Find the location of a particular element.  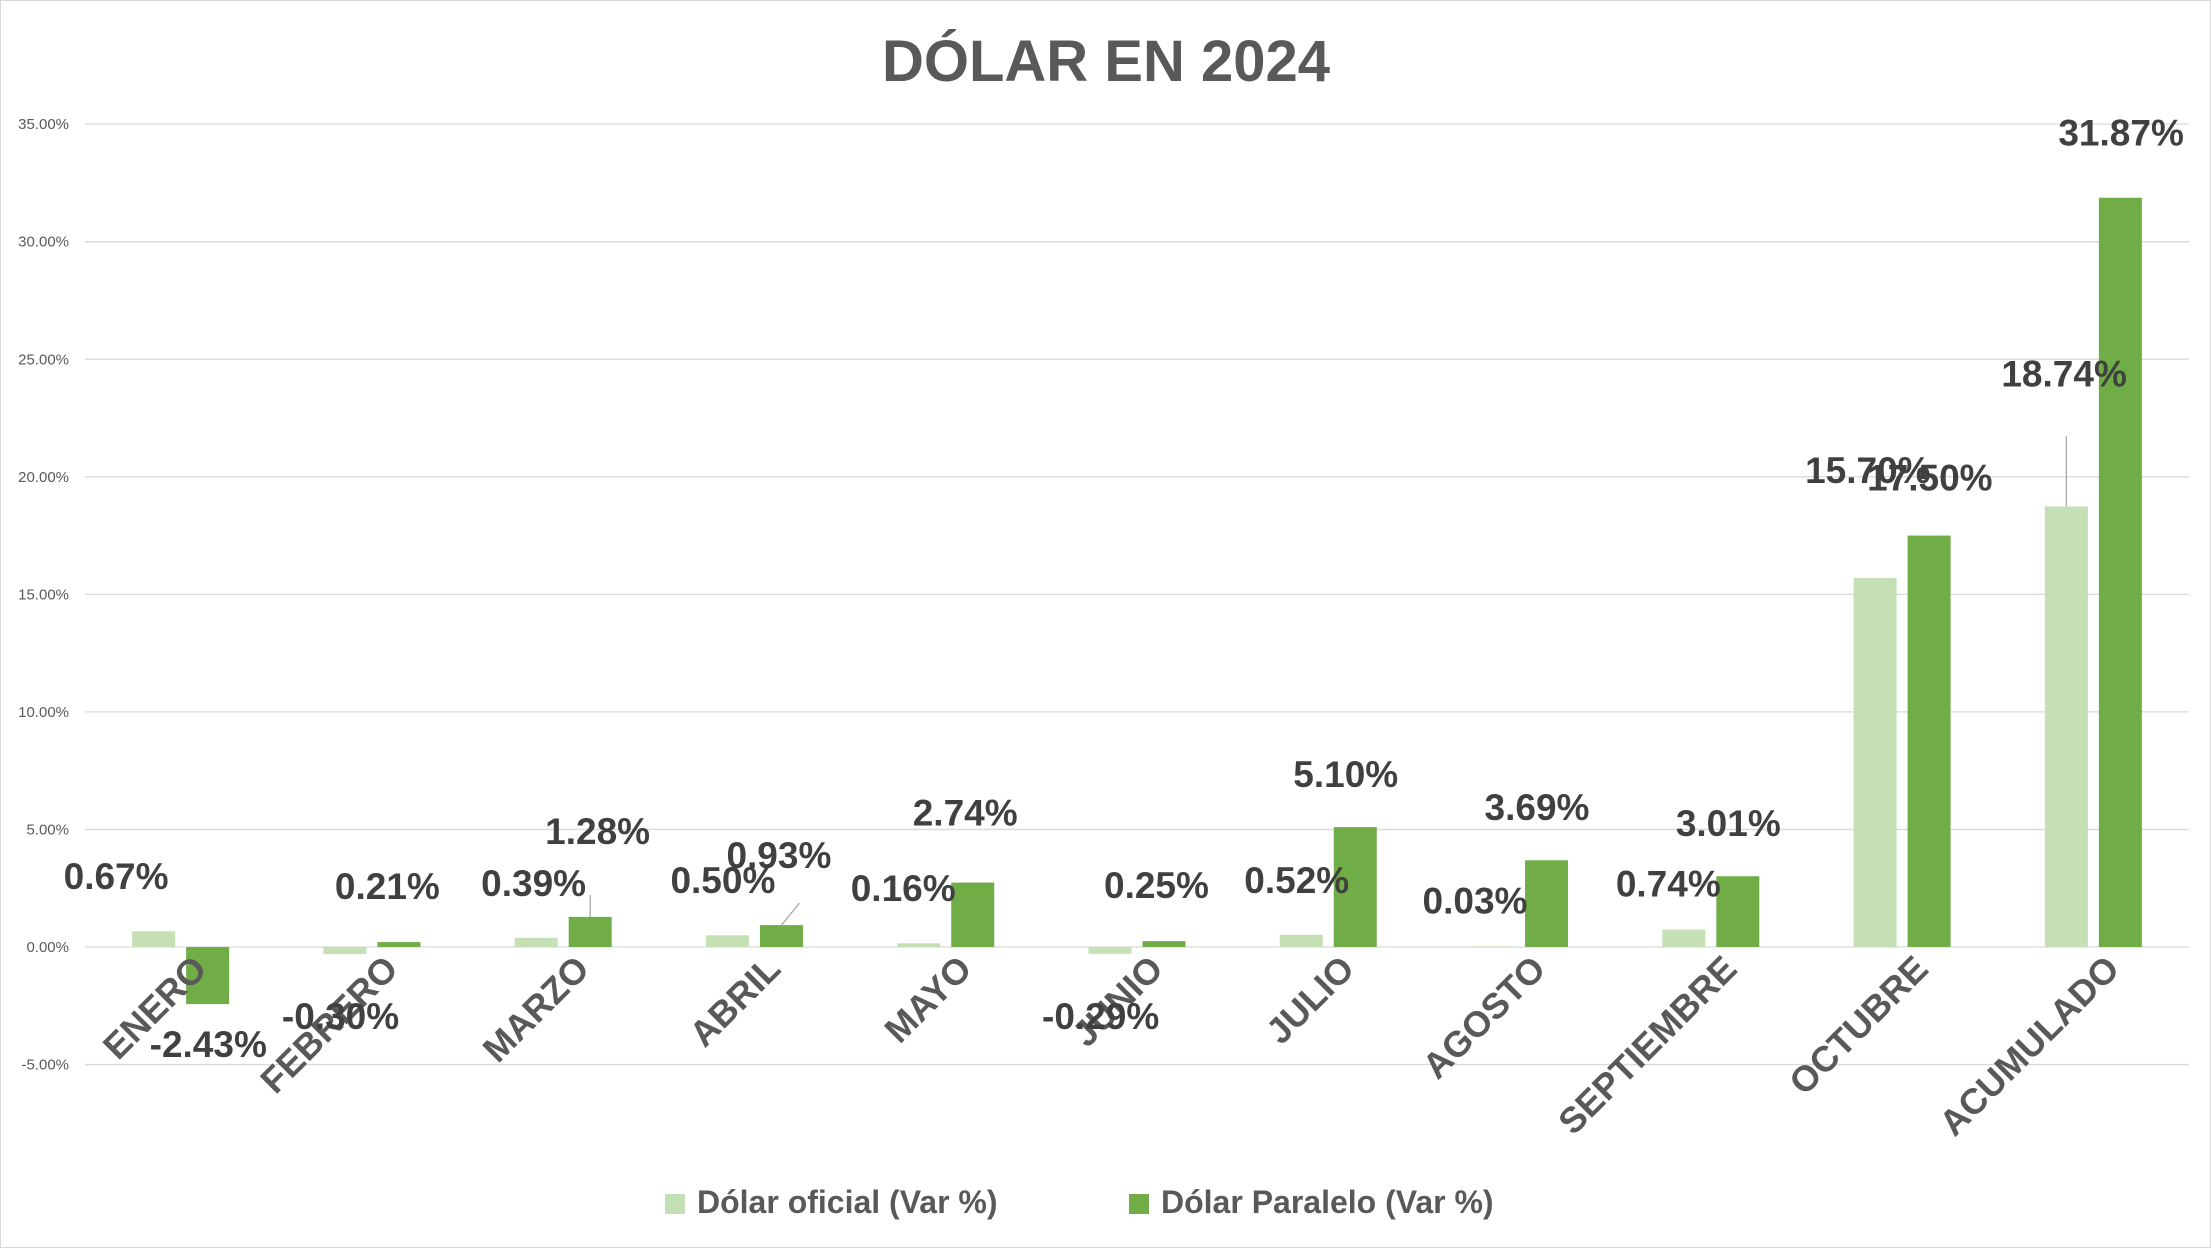

data-label-paralelo-junio: 0.25% is located at coordinates (1156, 885).